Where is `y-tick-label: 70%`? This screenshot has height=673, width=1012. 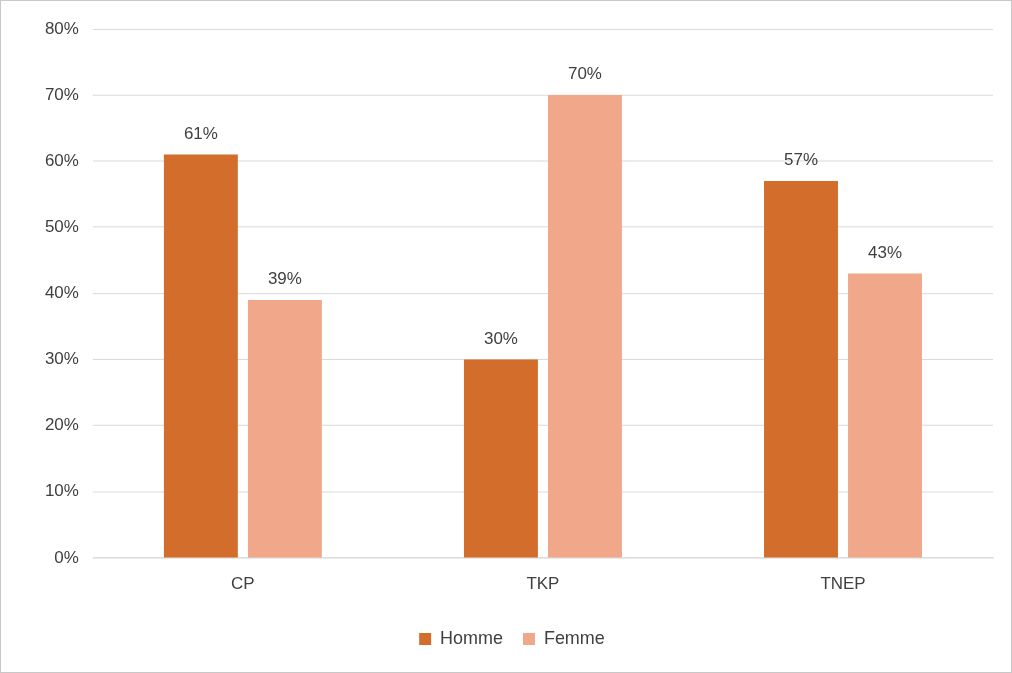 y-tick-label: 70% is located at coordinates (61, 94).